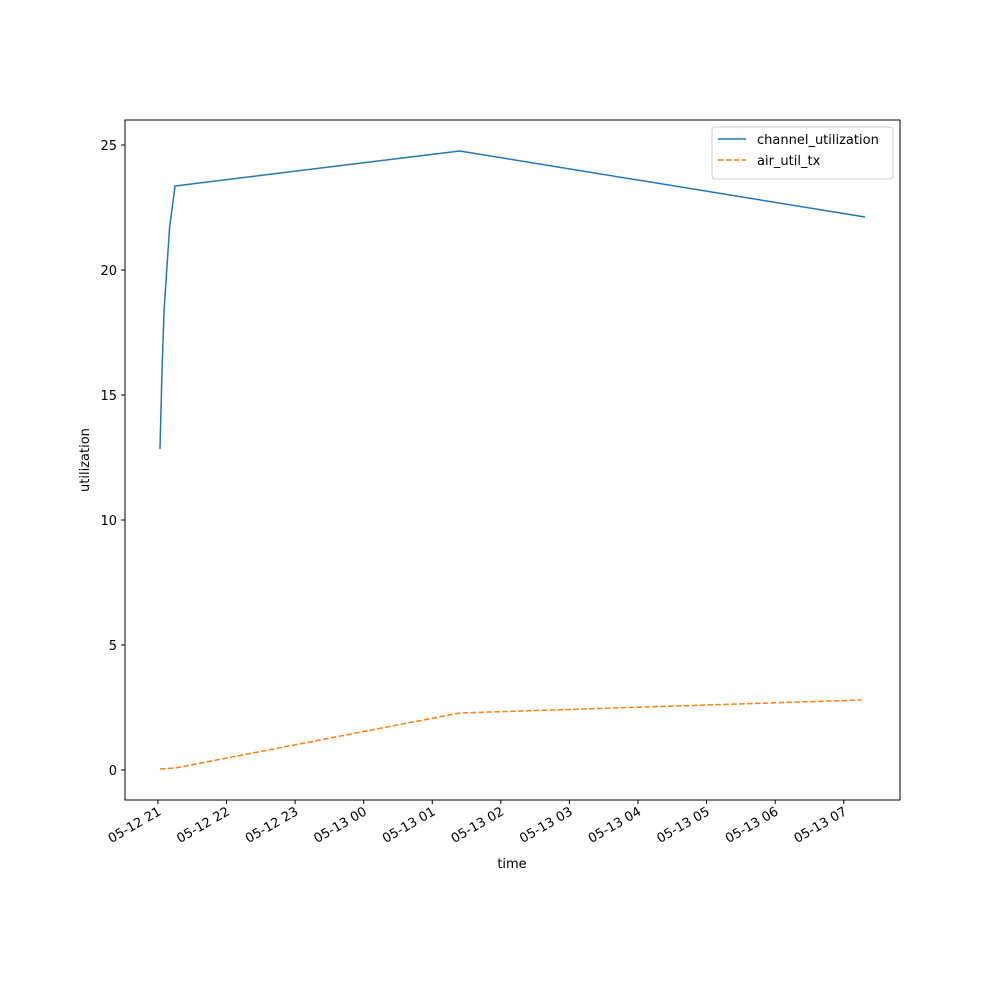 The width and height of the screenshot is (1000, 1000). Describe the element at coordinates (789, 161) in the screenshot. I see `legend-label: air_util_tx` at that location.